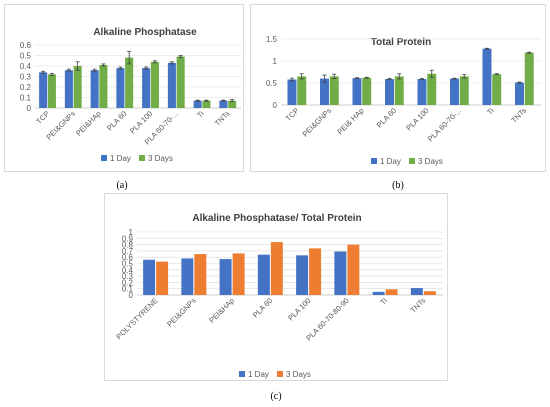 The image size is (550, 407). What do you see at coordinates (136, 318) in the screenshot?
I see `x-tick-label: POLYSTYRENE` at bounding box center [136, 318].